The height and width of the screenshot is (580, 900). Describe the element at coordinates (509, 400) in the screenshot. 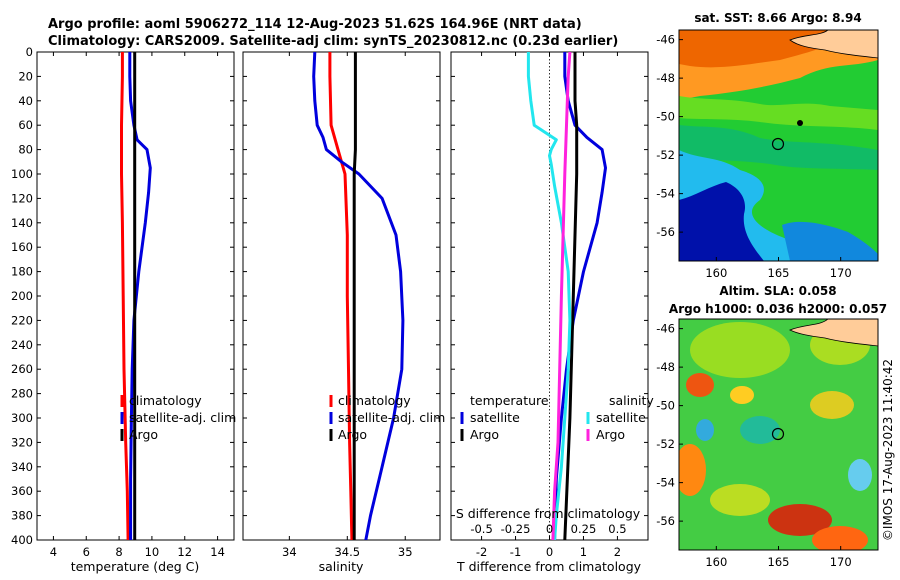

I see `legend-temperature-title: temperature` at that location.